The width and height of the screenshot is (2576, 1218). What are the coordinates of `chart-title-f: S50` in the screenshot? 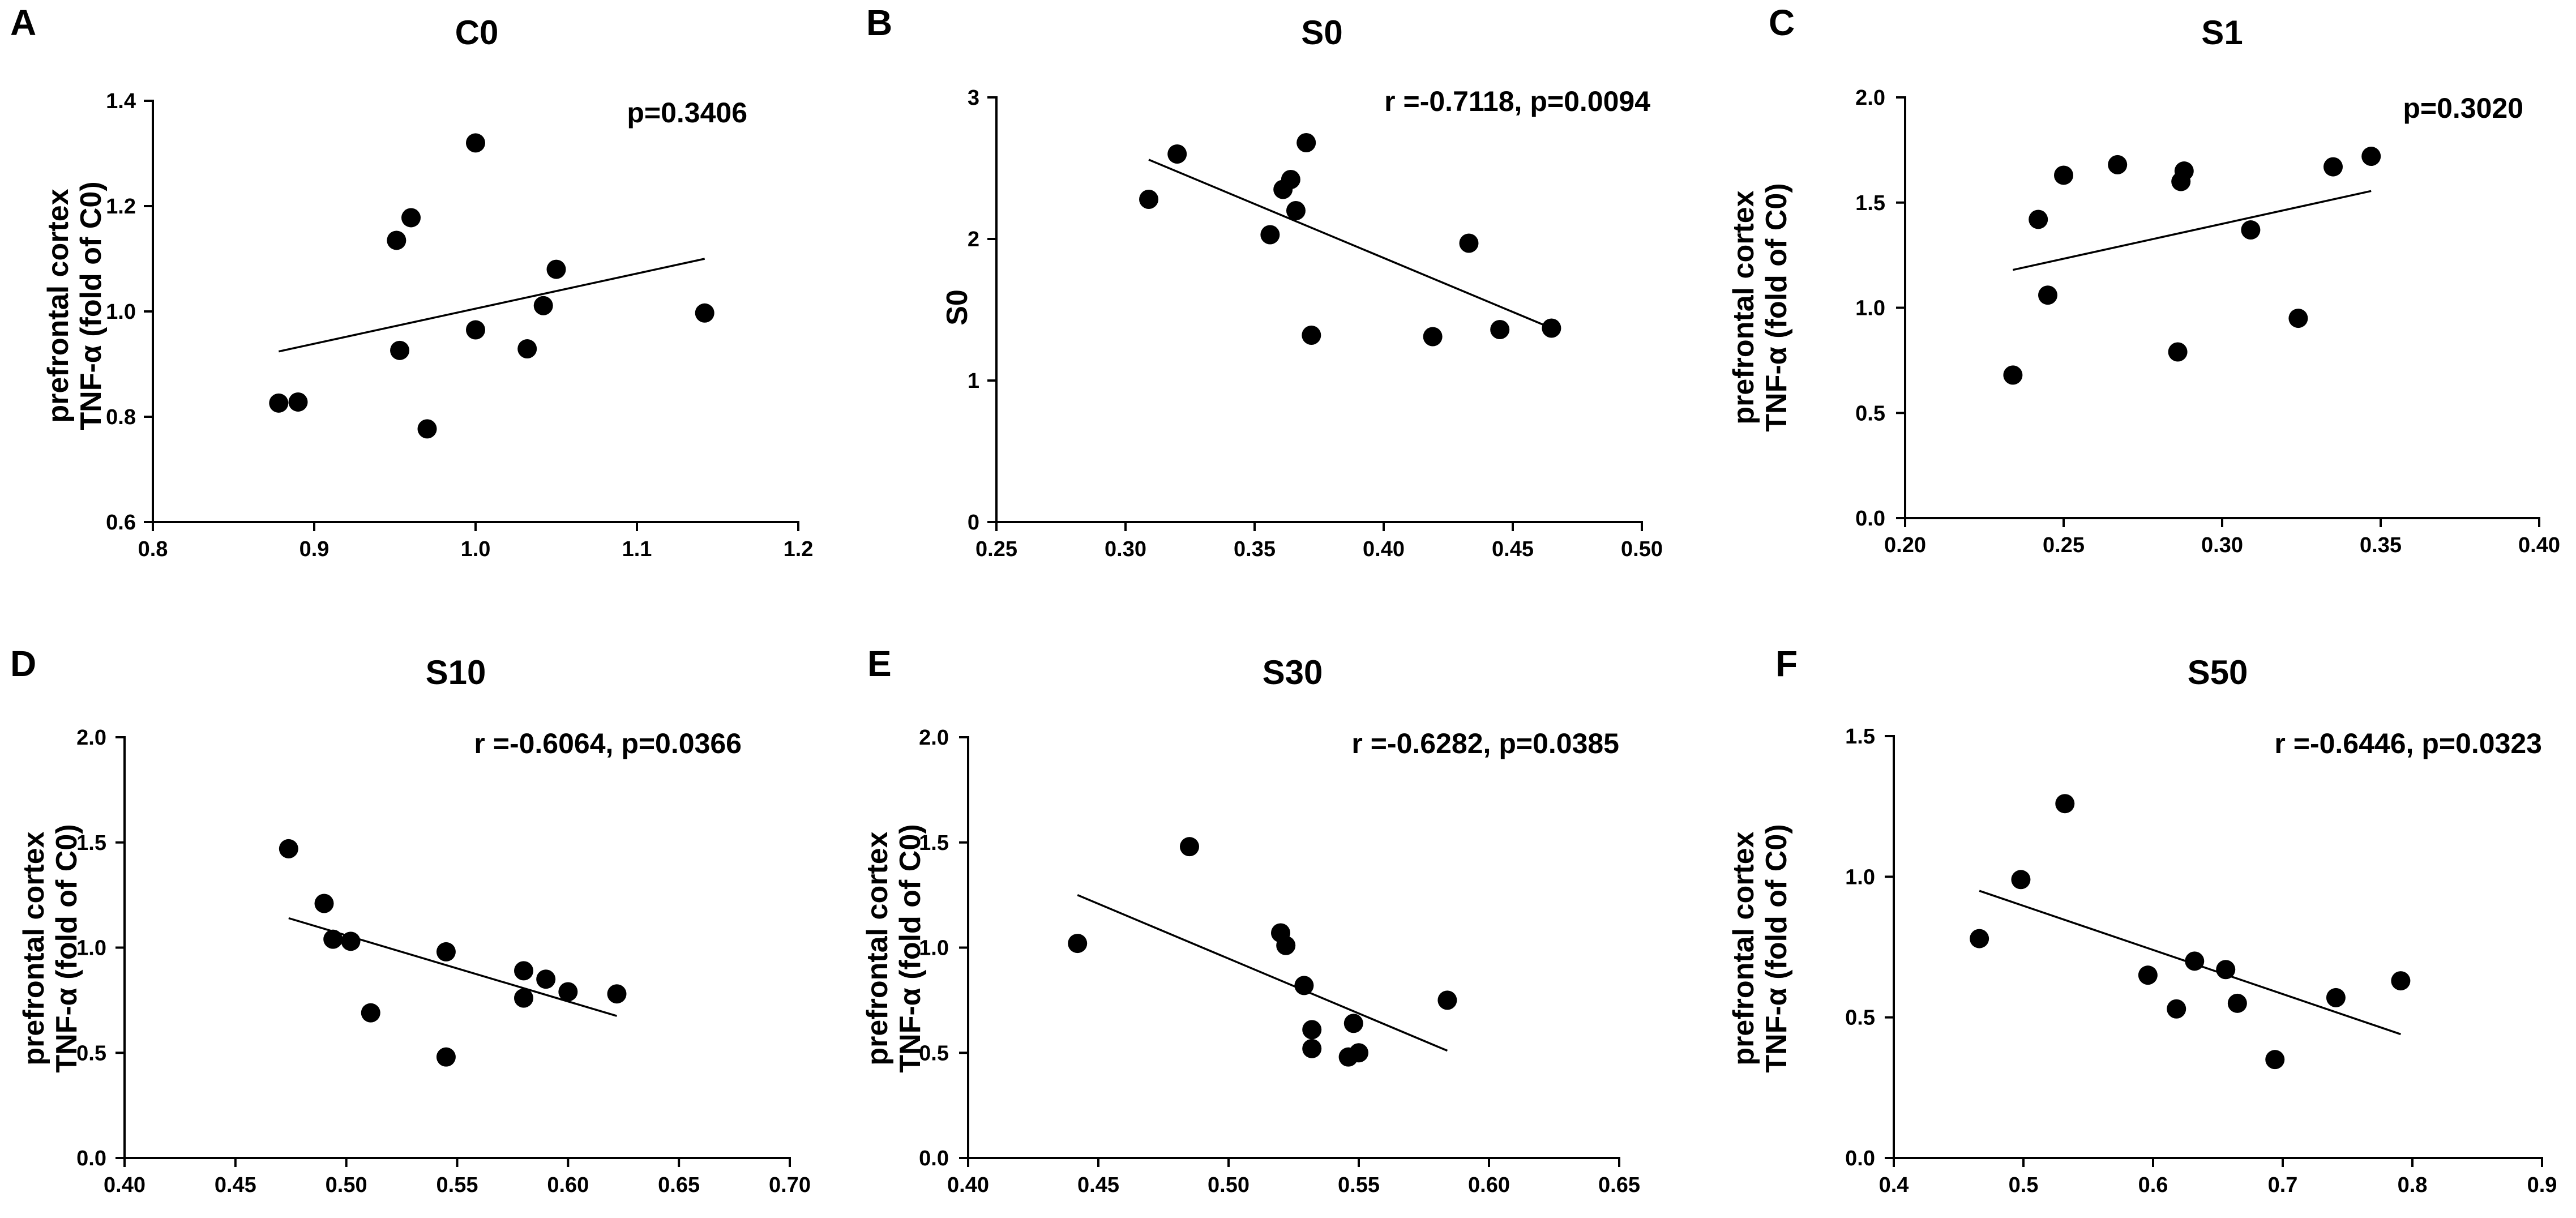 It's located at (2218, 672).